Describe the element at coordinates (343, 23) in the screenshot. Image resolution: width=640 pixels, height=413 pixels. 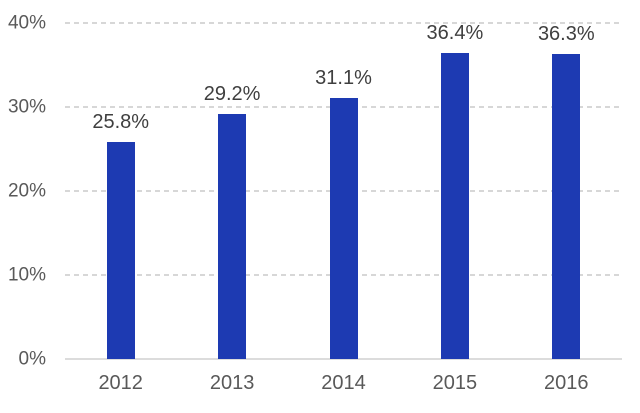
I see `gridline` at that location.